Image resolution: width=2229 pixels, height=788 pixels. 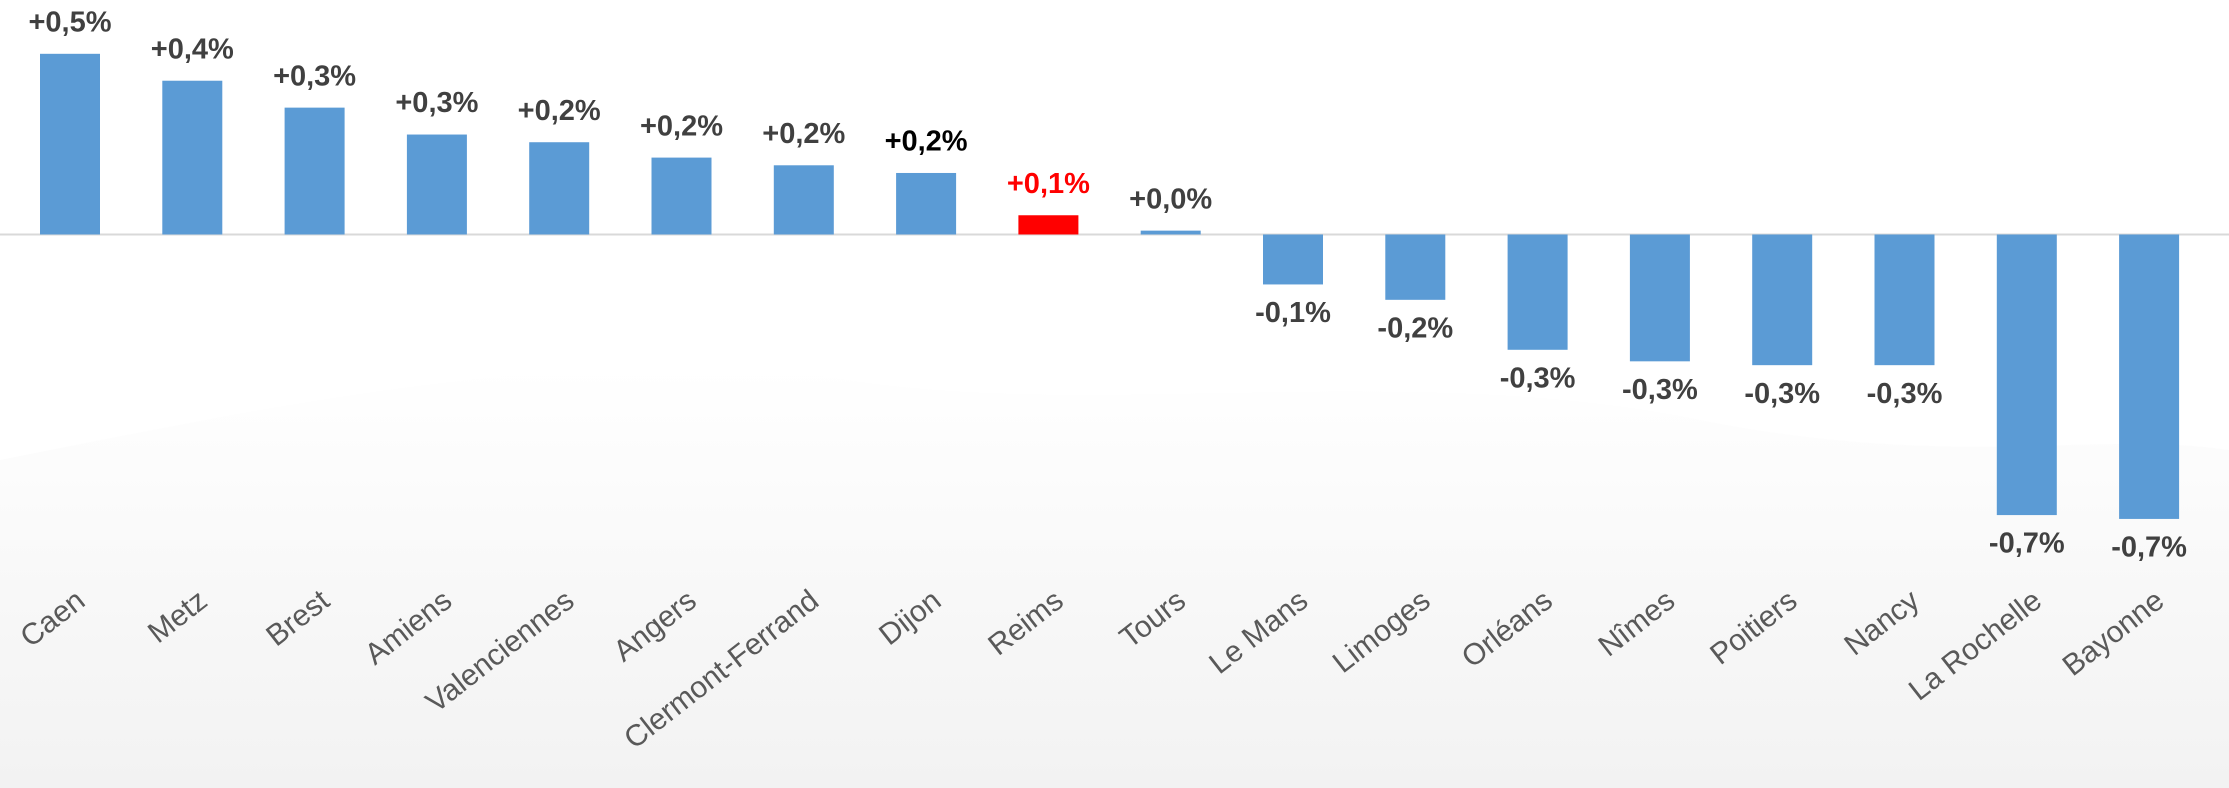 I want to click on value-label: +0,1%, so click(x=1048, y=184).